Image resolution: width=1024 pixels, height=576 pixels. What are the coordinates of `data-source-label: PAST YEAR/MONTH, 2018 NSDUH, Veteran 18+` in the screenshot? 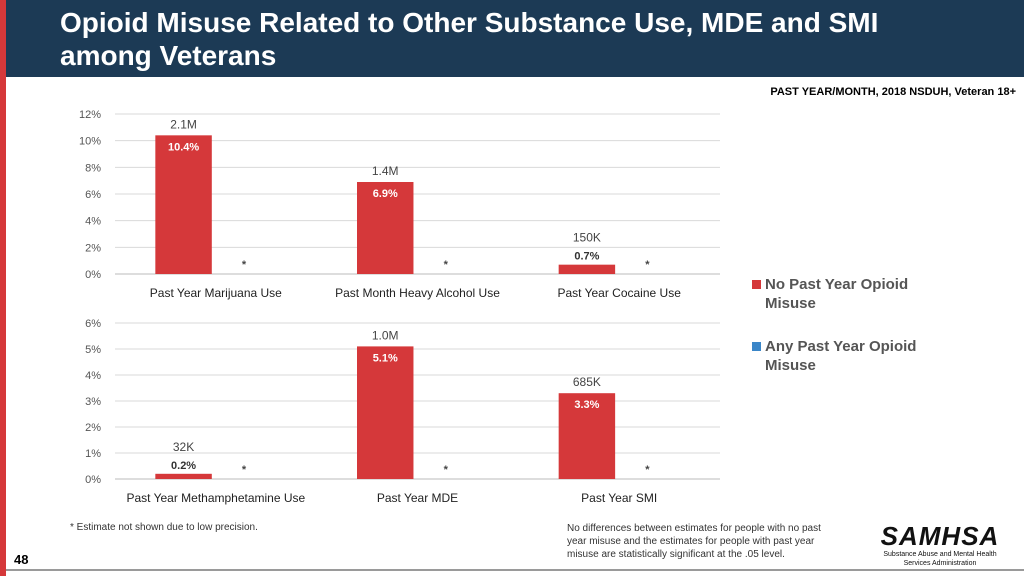 It's located at (893, 92).